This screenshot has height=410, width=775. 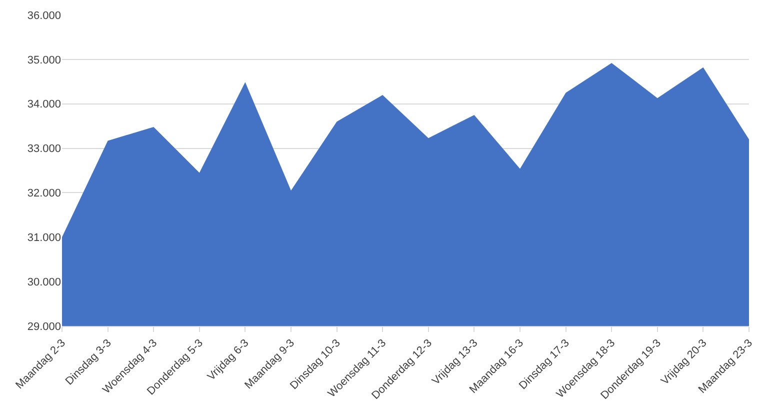 I want to click on y-tick-label: 36.000, so click(x=44, y=16).